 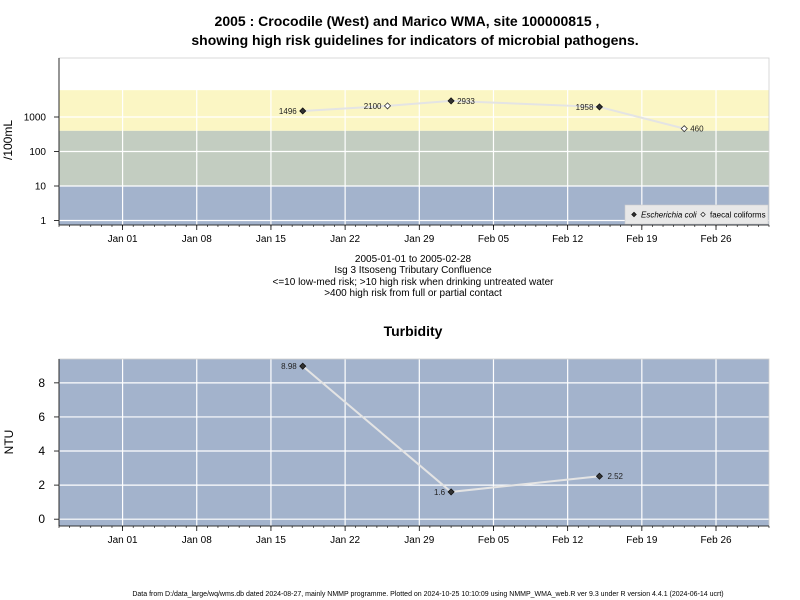 I want to click on legend-box, so click(x=696, y=214).